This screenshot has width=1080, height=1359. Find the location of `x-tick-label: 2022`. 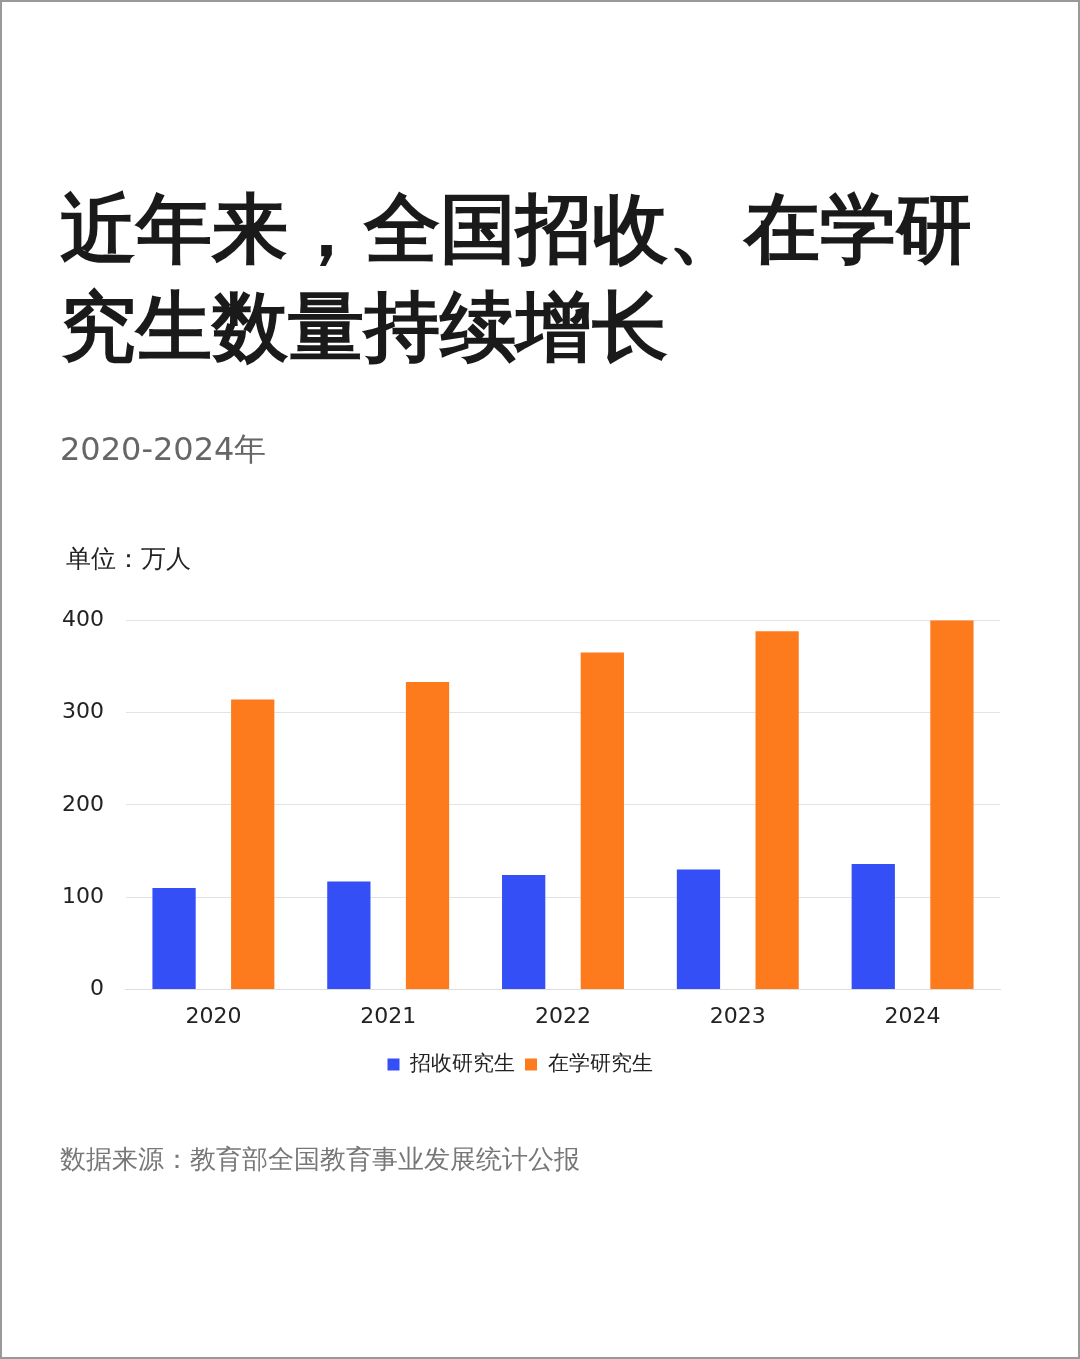

x-tick-label: 2022 is located at coordinates (563, 1015).